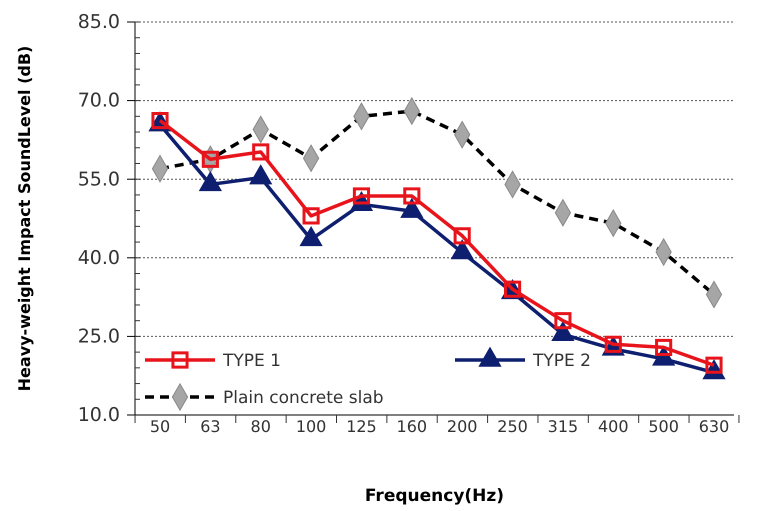  I want to click on x-tick-label: 315, so click(563, 426).